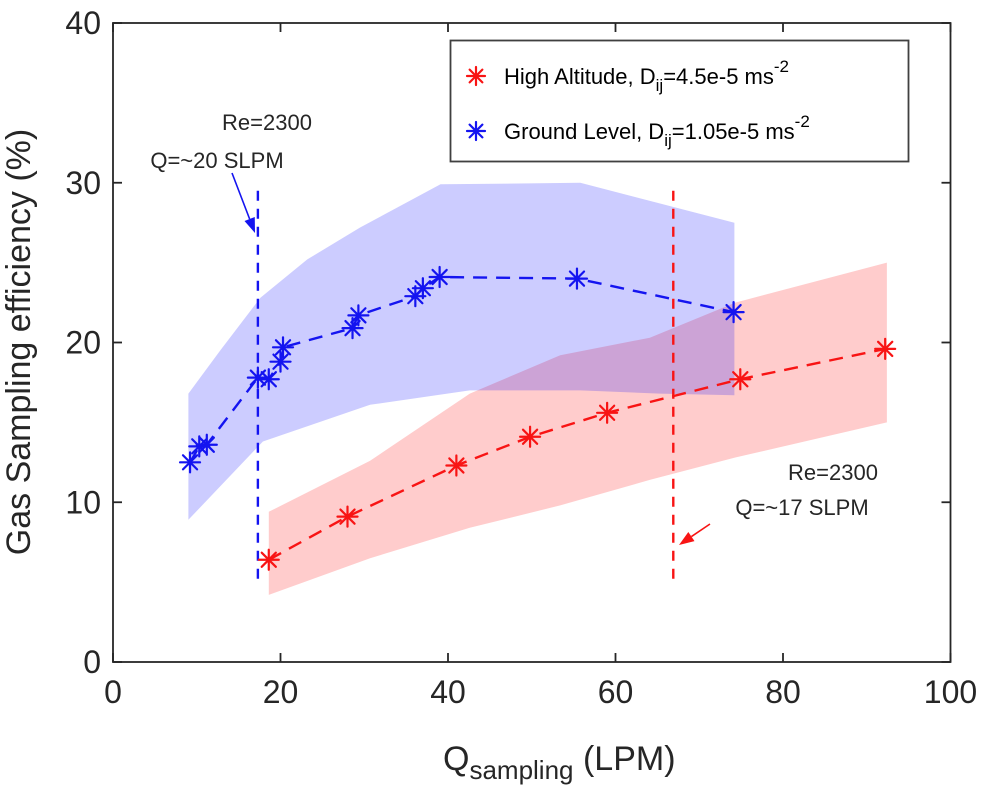  I want to click on legend-marker-high-altitude, so click(476, 76).